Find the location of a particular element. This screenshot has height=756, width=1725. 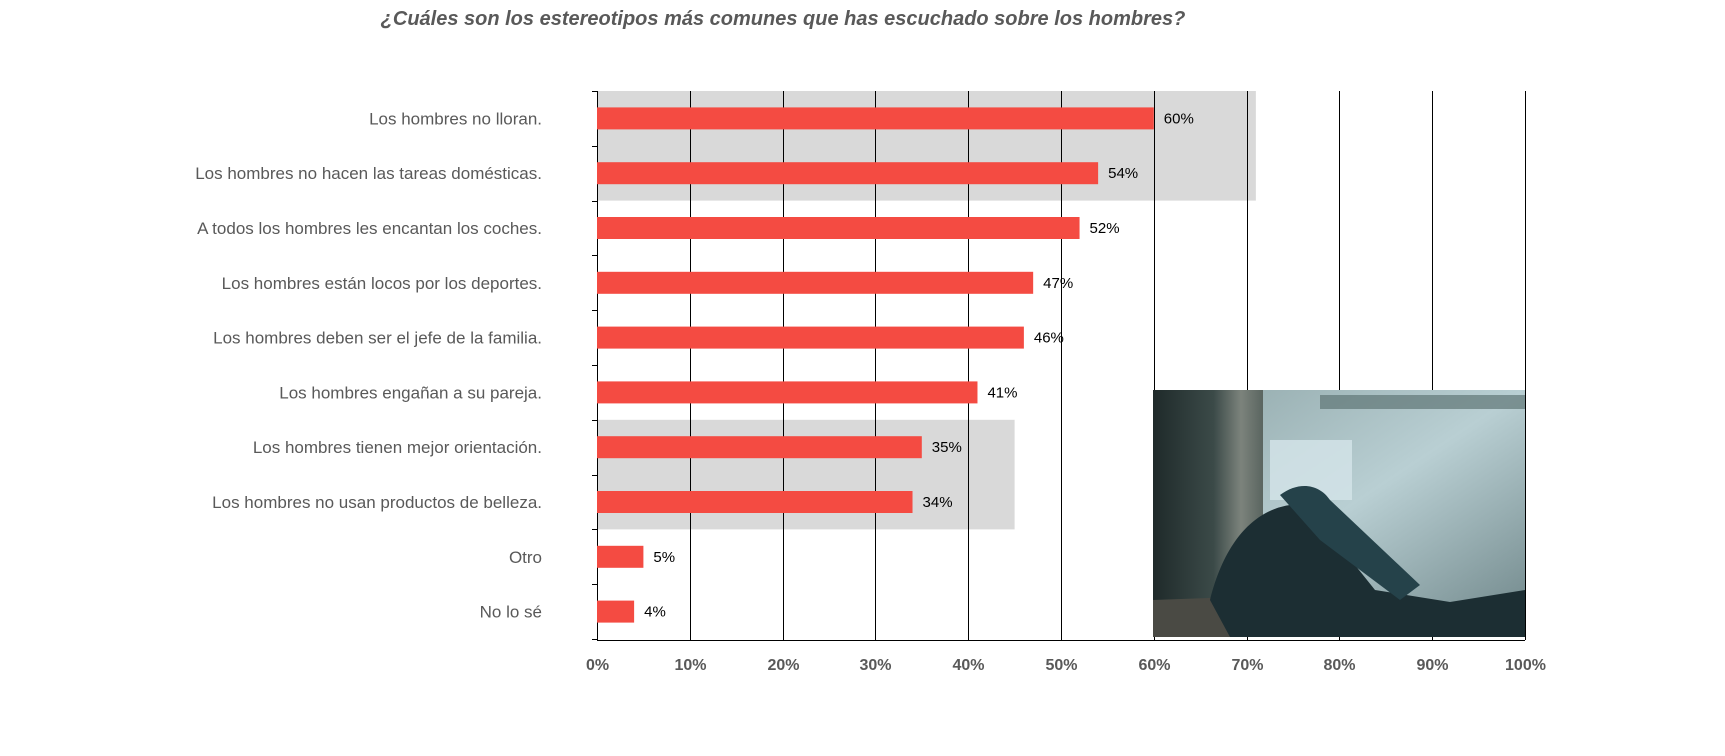

photo-person-legs is located at coordinates (1367, 570).